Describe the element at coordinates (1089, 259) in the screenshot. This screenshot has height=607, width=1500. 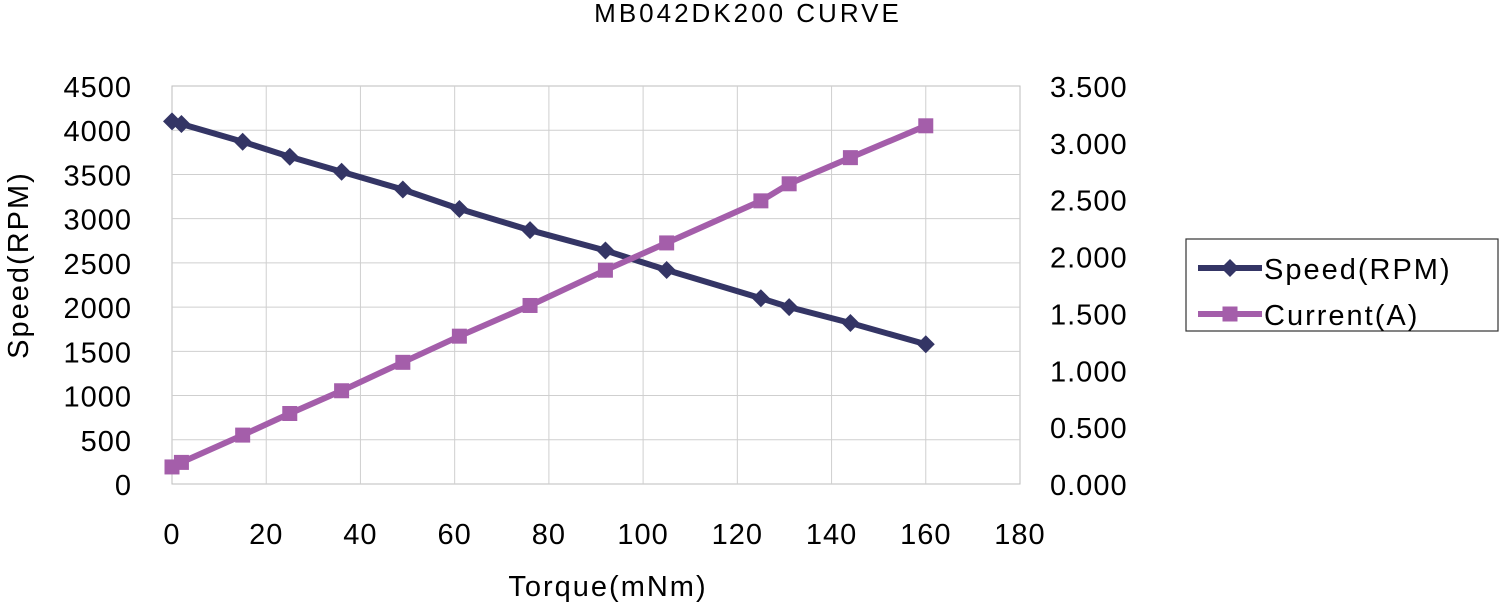
I see `y2-tick-label: 2.000` at that location.